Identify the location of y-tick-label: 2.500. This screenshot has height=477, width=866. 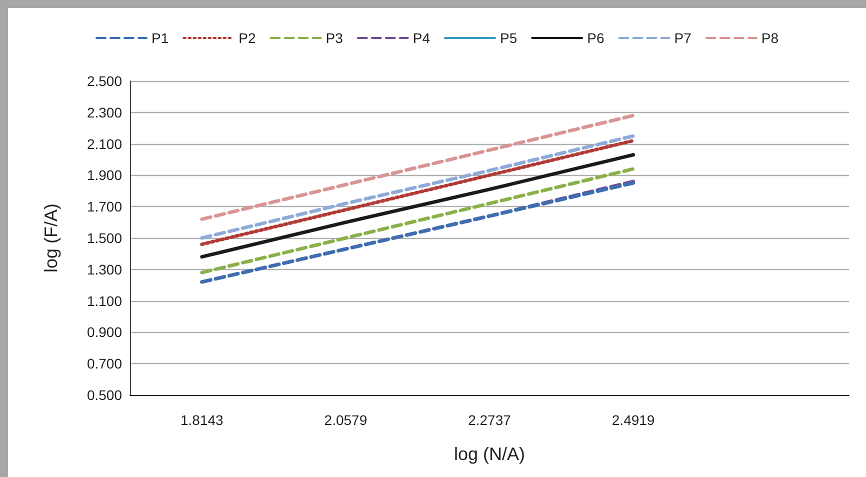
(104, 81).